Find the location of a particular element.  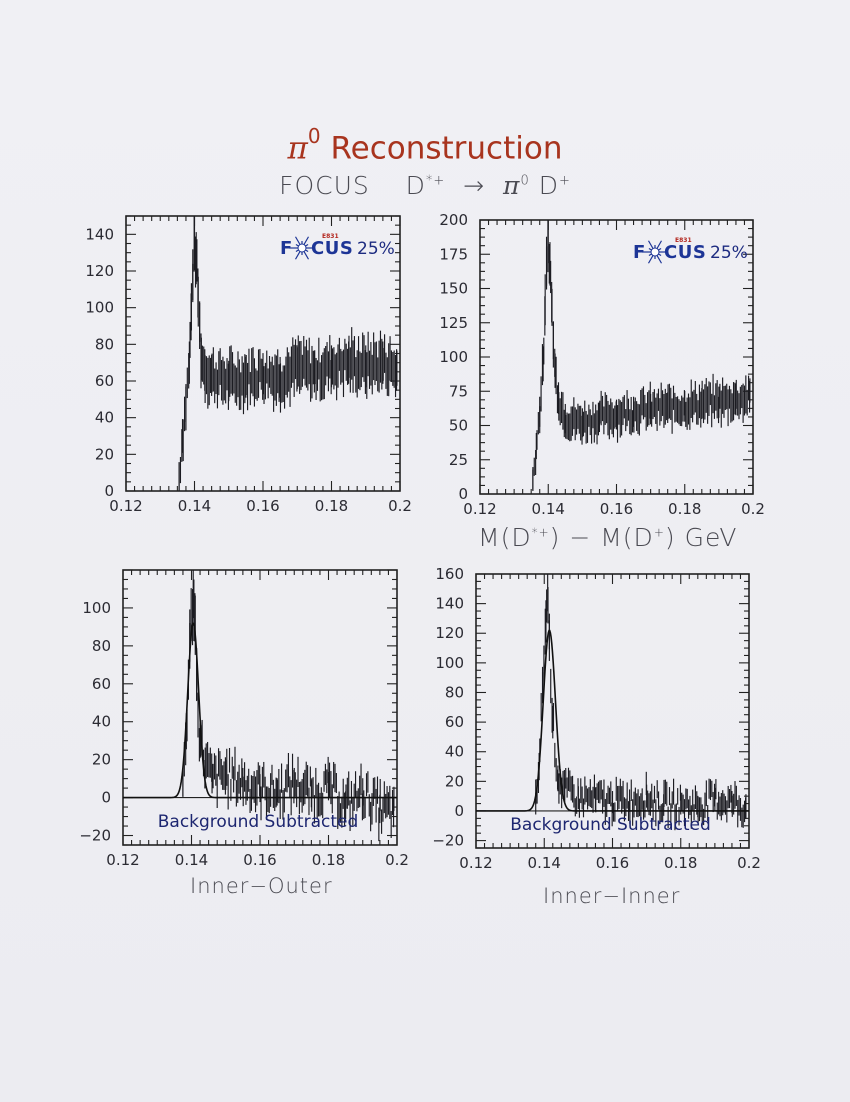

subtitle-pi-sup: 0 is located at coordinates (525, 181).